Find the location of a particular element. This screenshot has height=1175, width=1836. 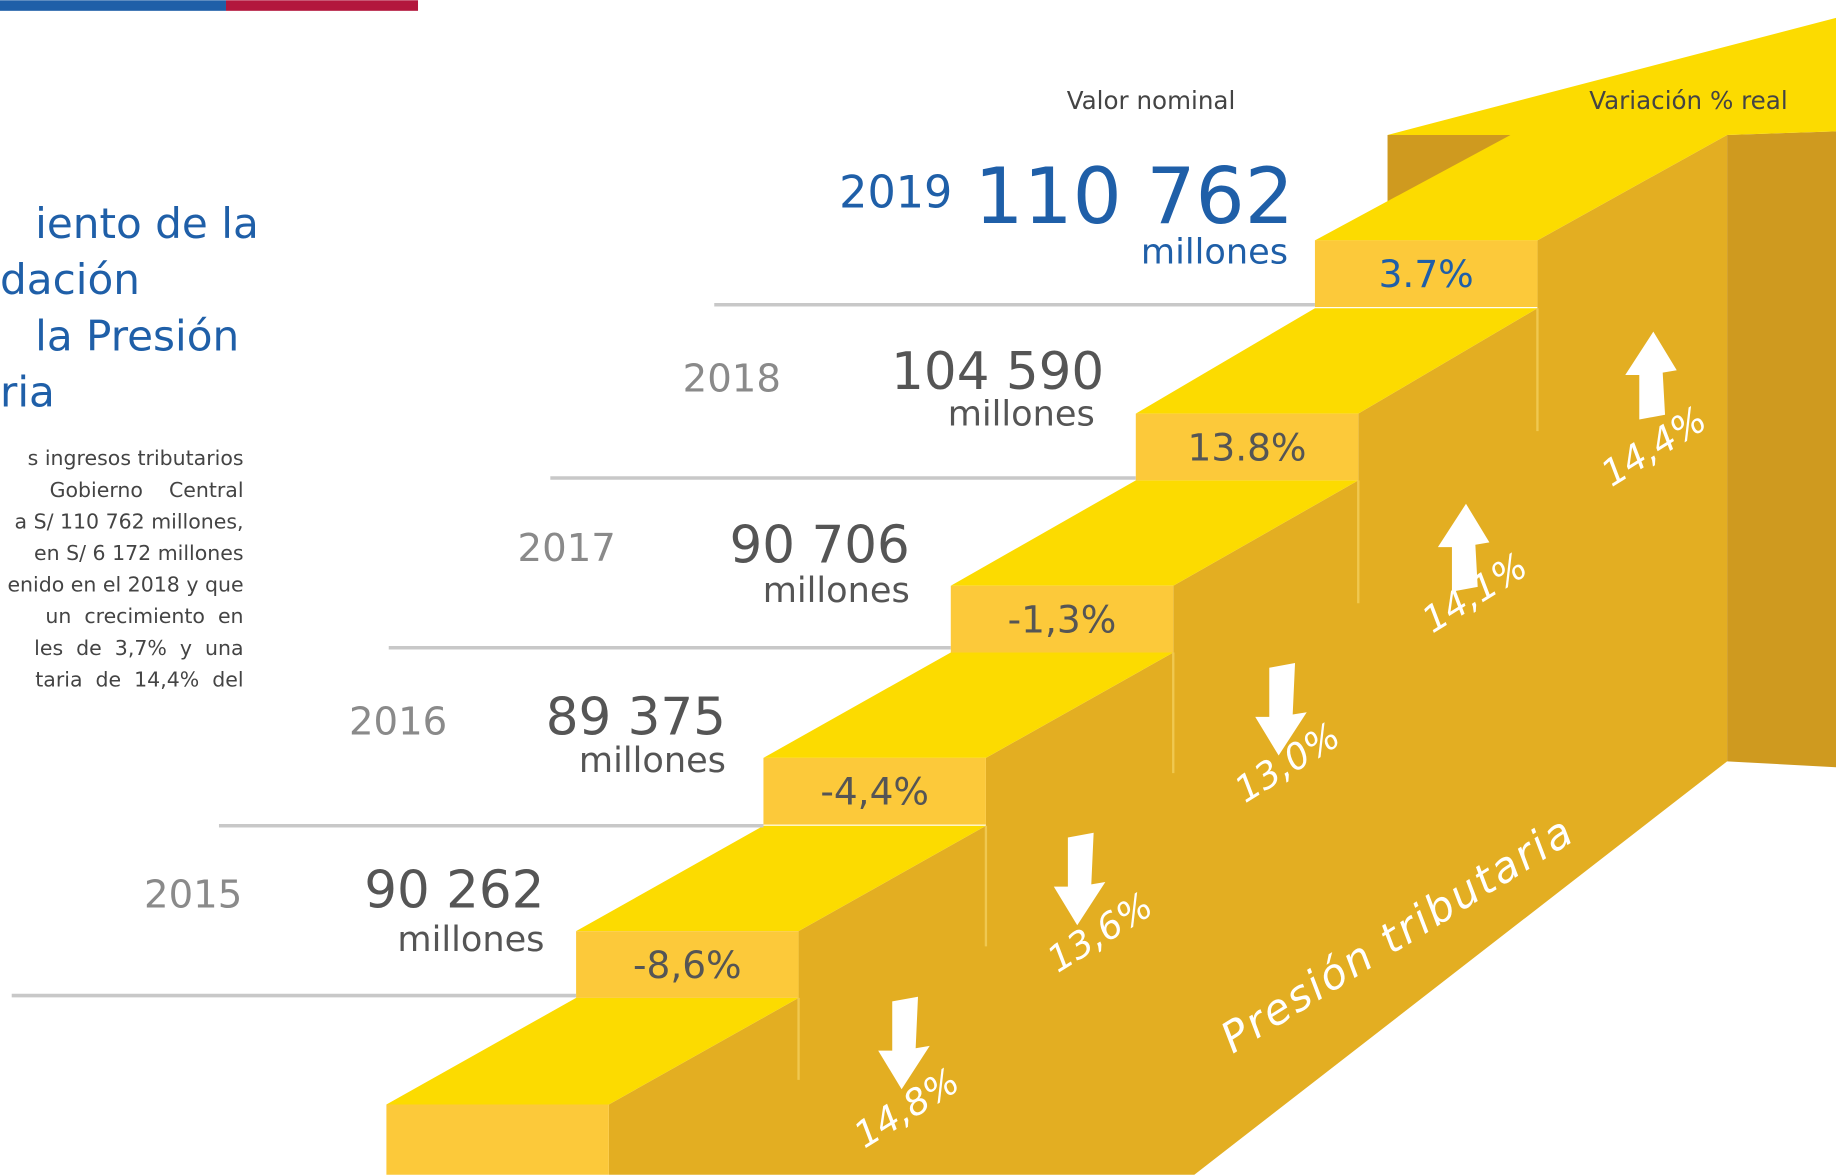

variation: 13.8% is located at coordinates (1247, 447).